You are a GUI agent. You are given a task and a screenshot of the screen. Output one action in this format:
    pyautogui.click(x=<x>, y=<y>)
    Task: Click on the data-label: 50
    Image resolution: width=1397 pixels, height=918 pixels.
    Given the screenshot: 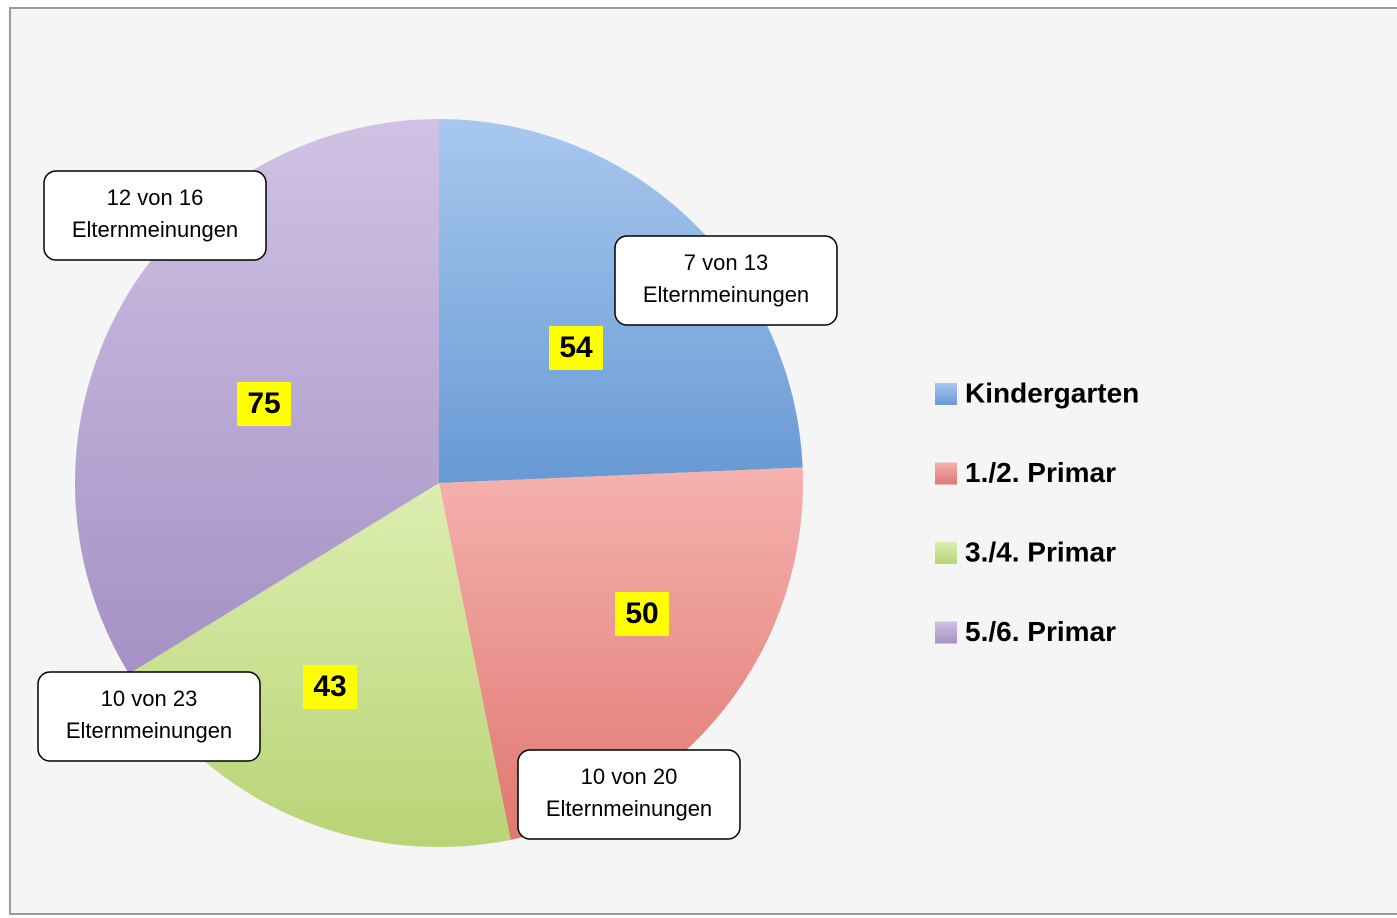 What is the action you would take?
    pyautogui.click(x=641, y=613)
    